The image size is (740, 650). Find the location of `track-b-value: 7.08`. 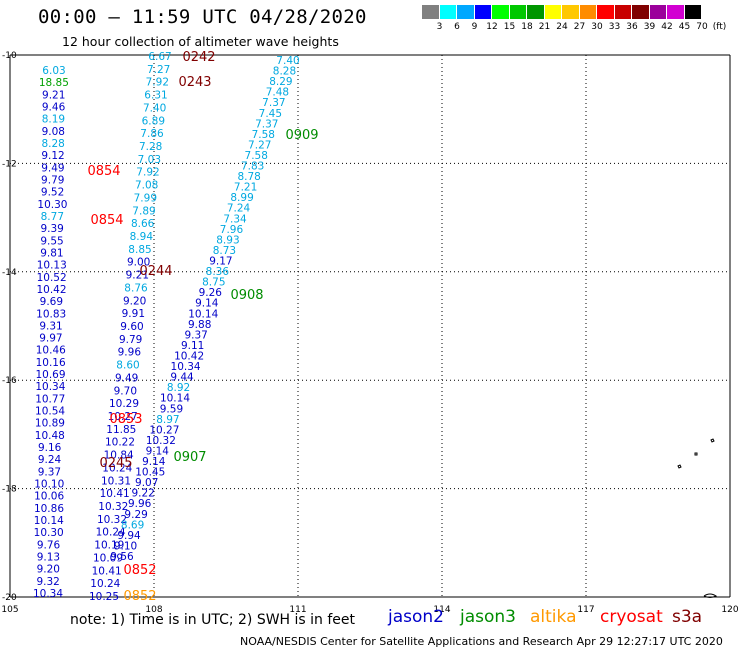

track-b-value: 7.08 is located at coordinates (146, 186).